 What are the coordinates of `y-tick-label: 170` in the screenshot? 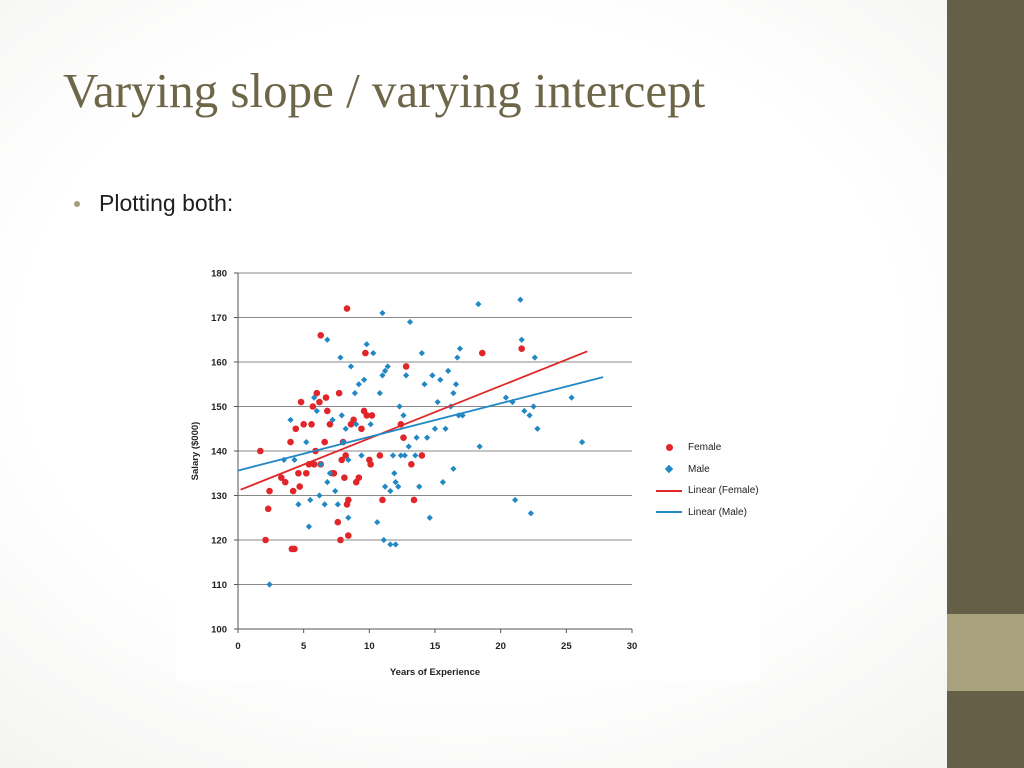 It's located at (219, 318).